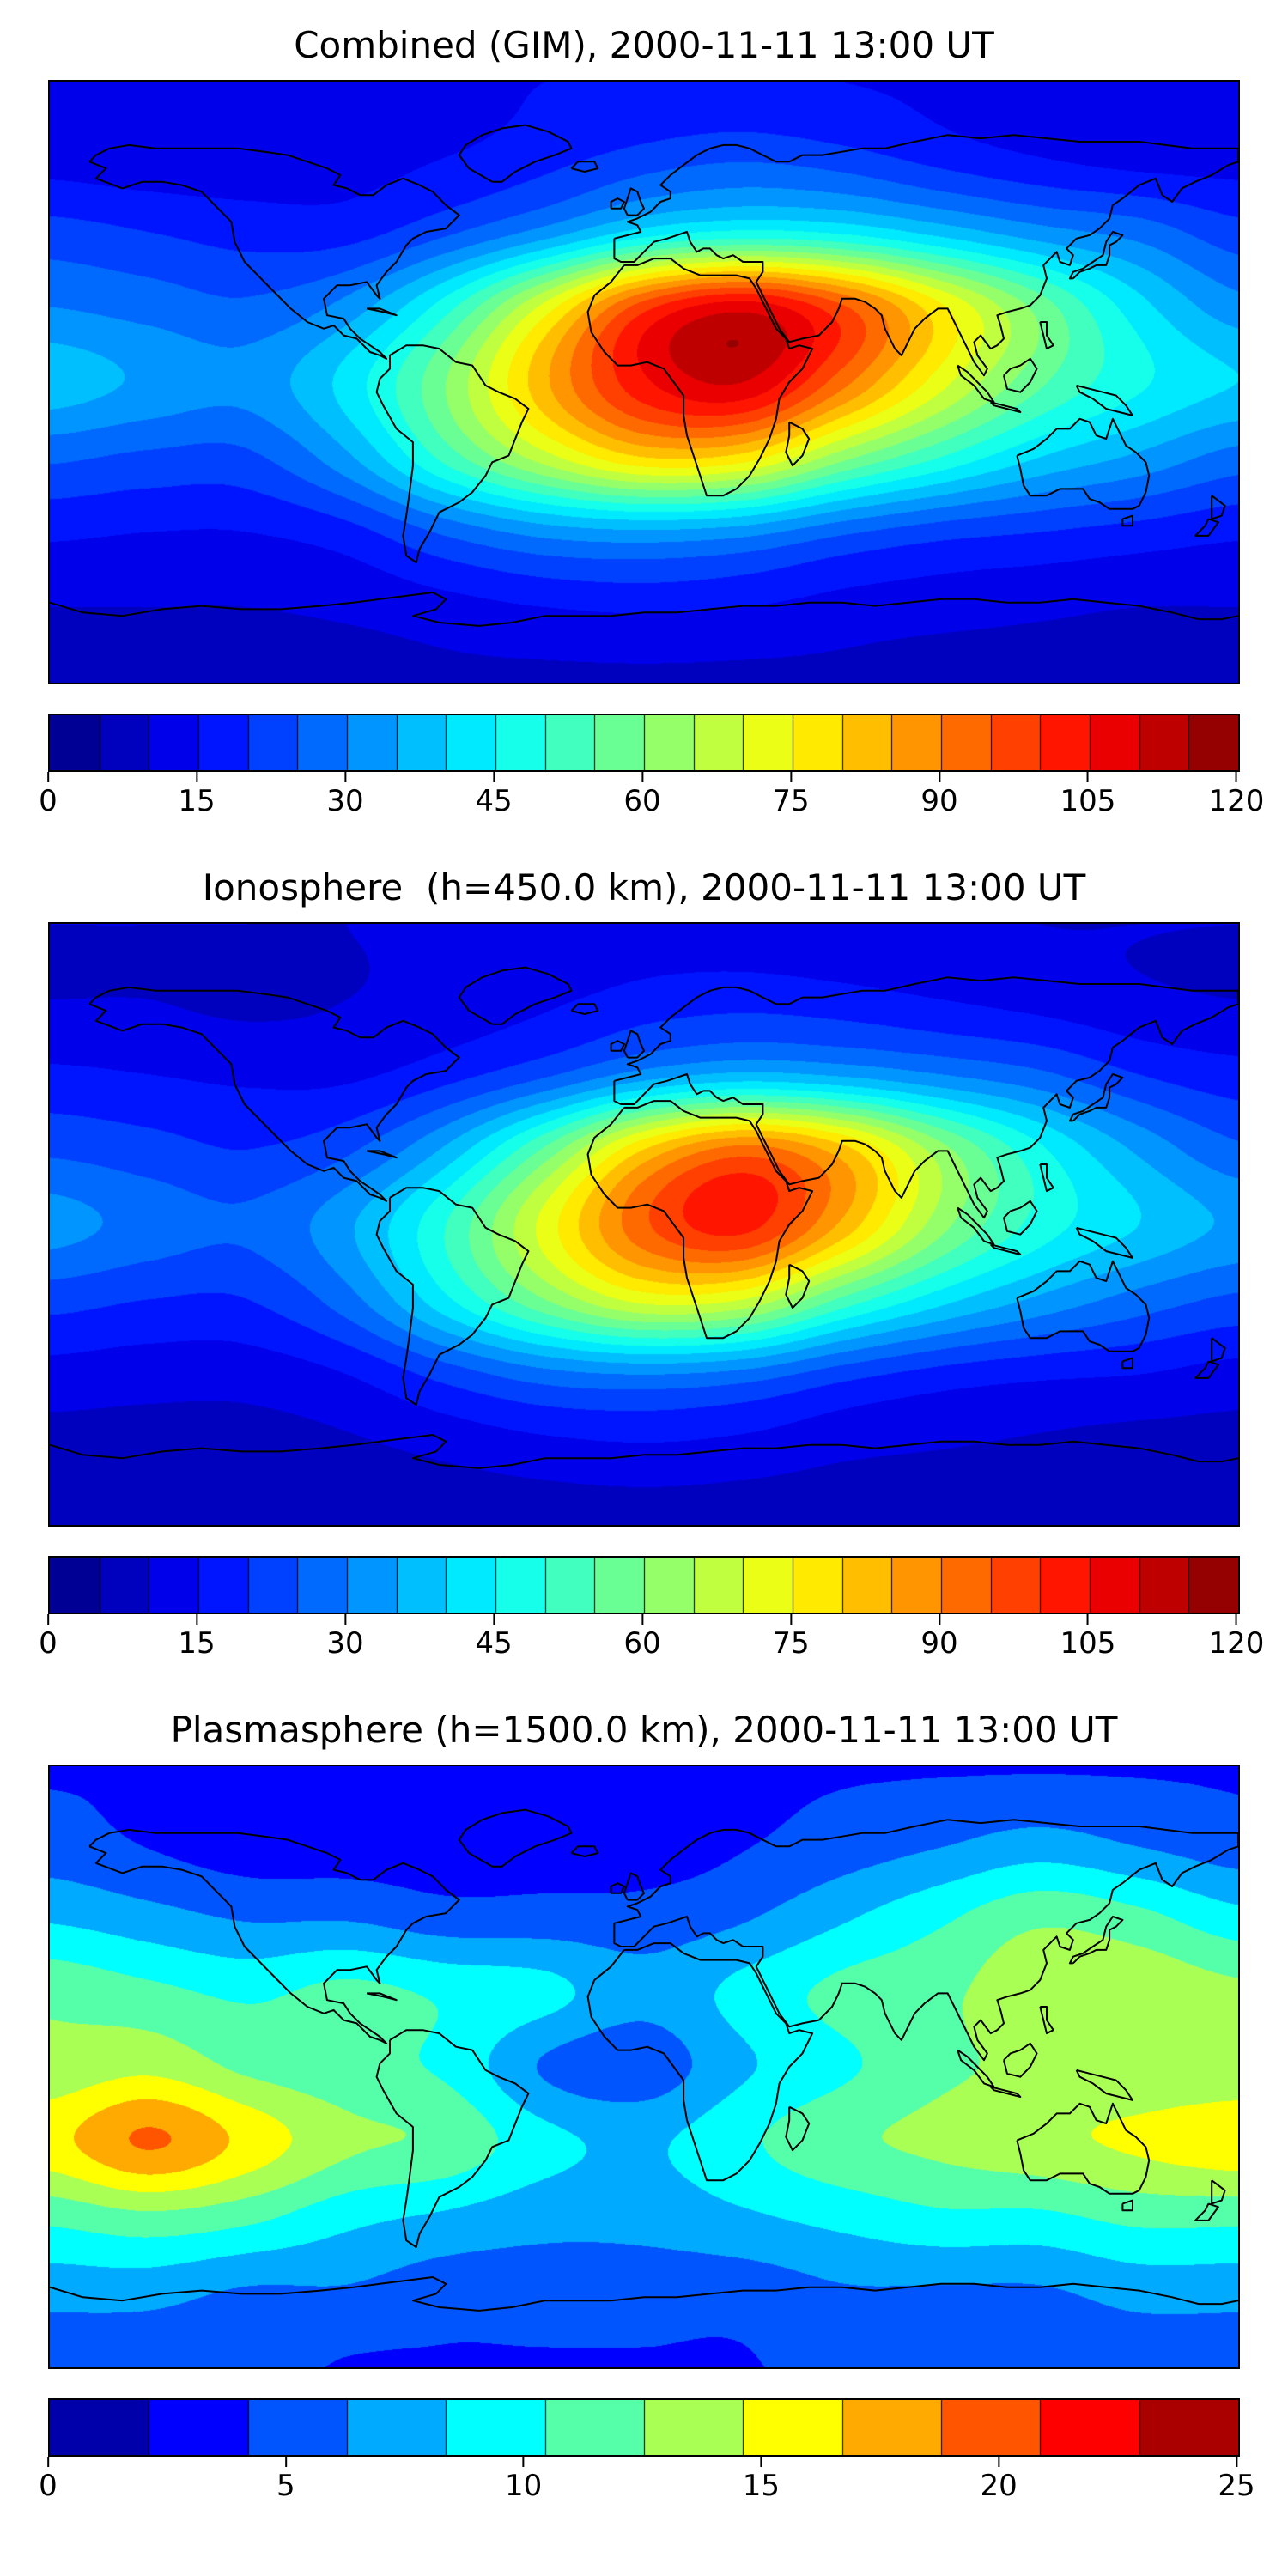 This screenshot has width=1288, height=2576. I want to click on tick-label: 20, so click(999, 2486).